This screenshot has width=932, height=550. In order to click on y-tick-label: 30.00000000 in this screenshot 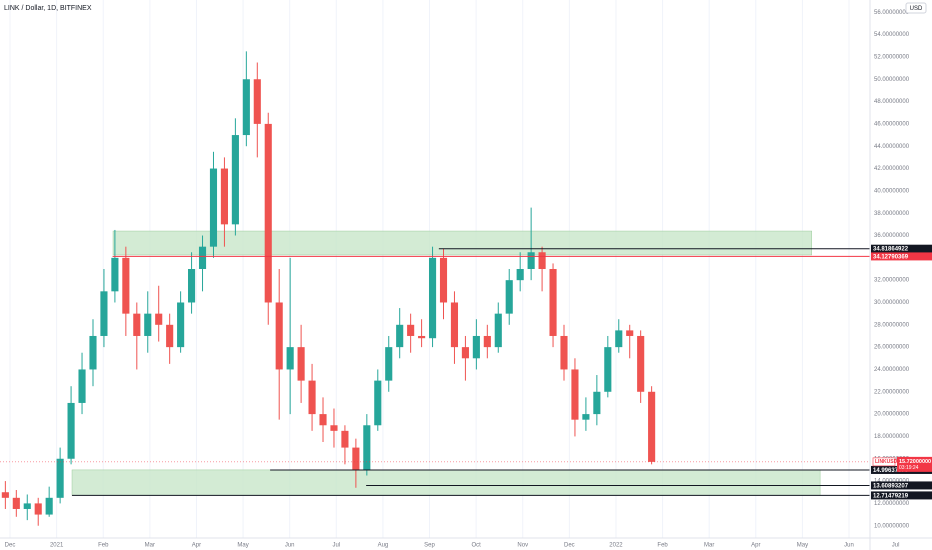, I will do `click(892, 303)`.